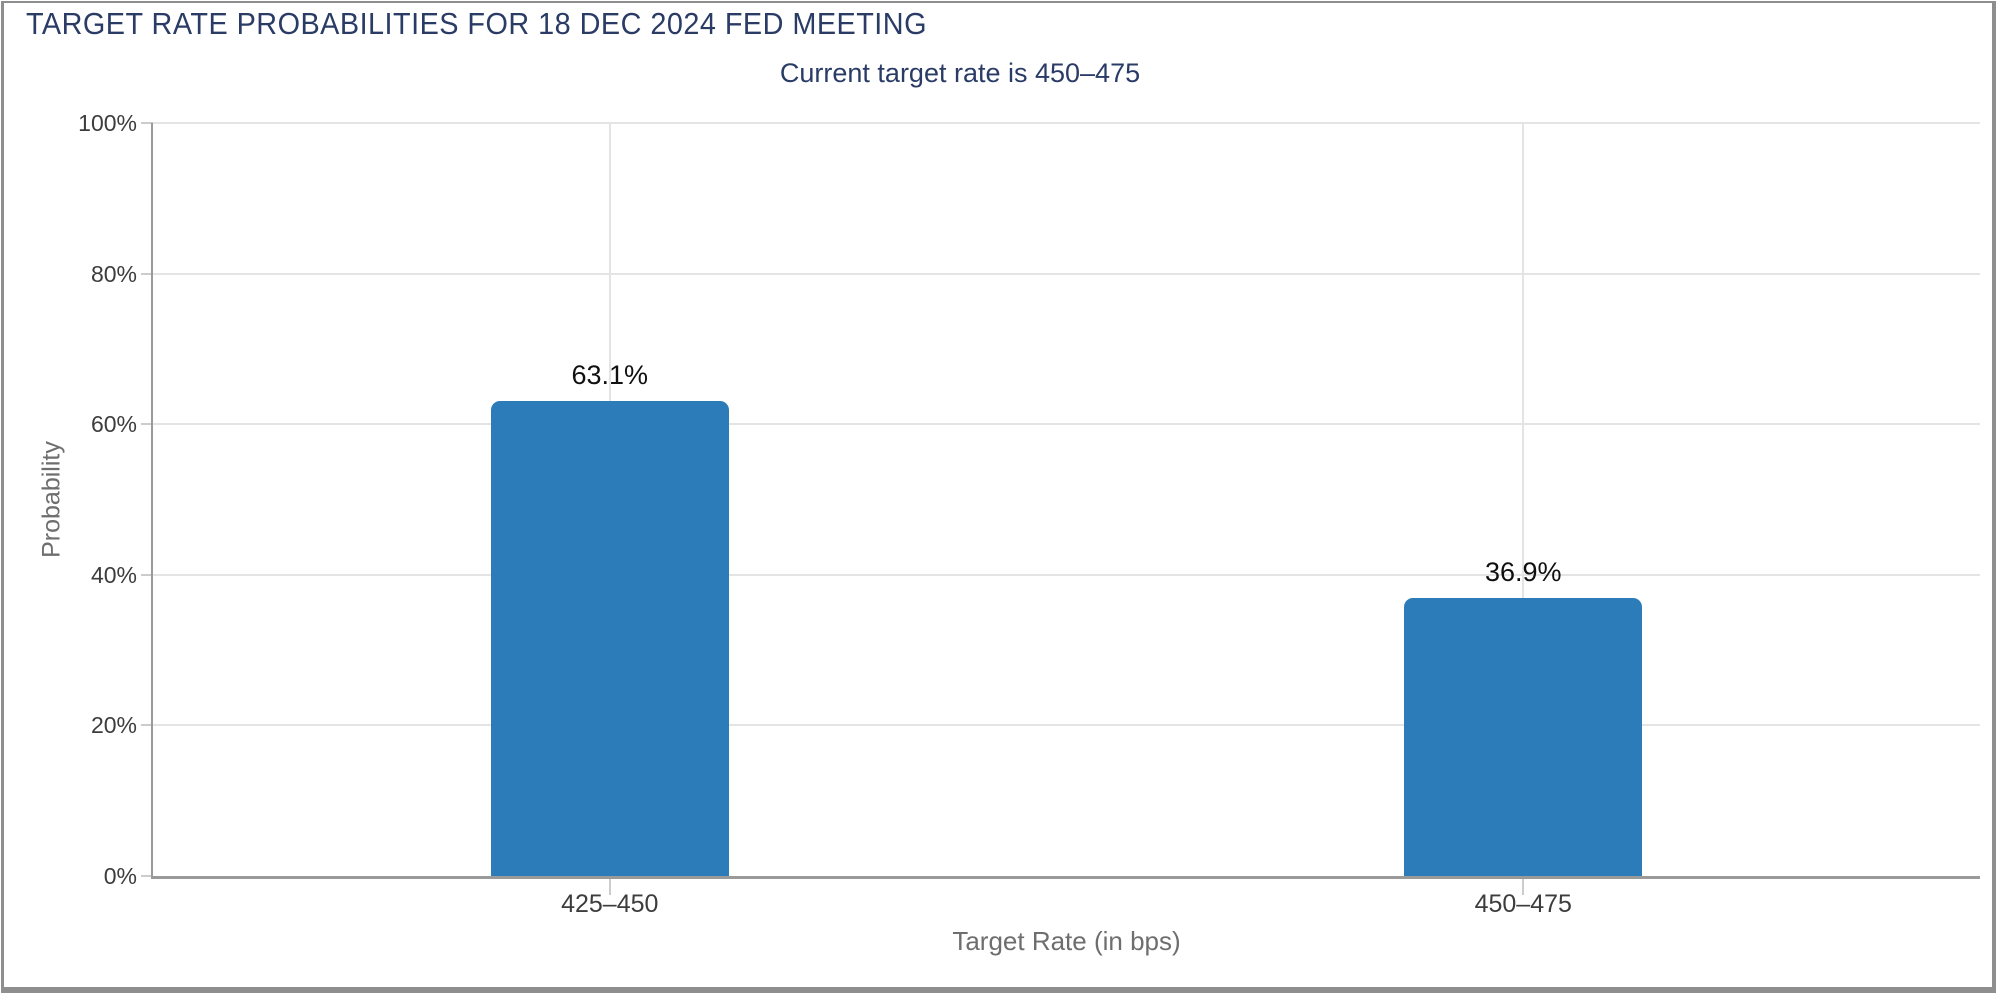 The image size is (2000, 1000). What do you see at coordinates (107, 123) in the screenshot?
I see `y-axis-tick-label: 100%` at bounding box center [107, 123].